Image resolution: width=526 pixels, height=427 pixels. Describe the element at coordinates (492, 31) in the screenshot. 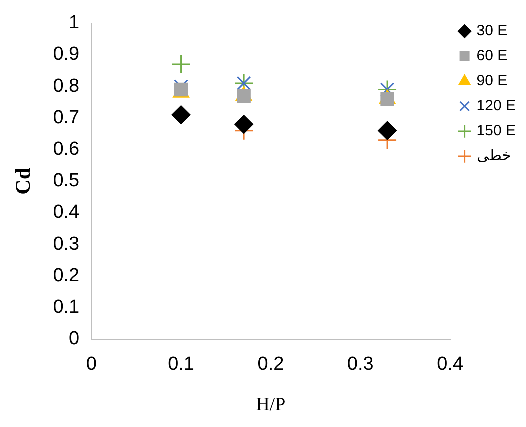

I see `legend-label: 30 E` at that location.